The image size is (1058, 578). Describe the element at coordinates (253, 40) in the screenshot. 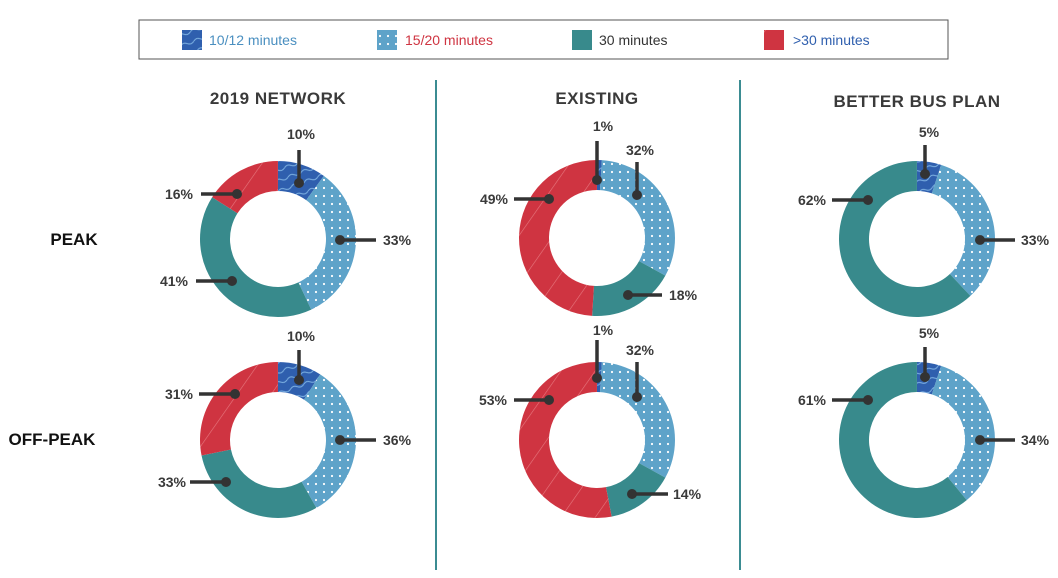

I see `legend-label-10-12: 10/12 minutes` at that location.